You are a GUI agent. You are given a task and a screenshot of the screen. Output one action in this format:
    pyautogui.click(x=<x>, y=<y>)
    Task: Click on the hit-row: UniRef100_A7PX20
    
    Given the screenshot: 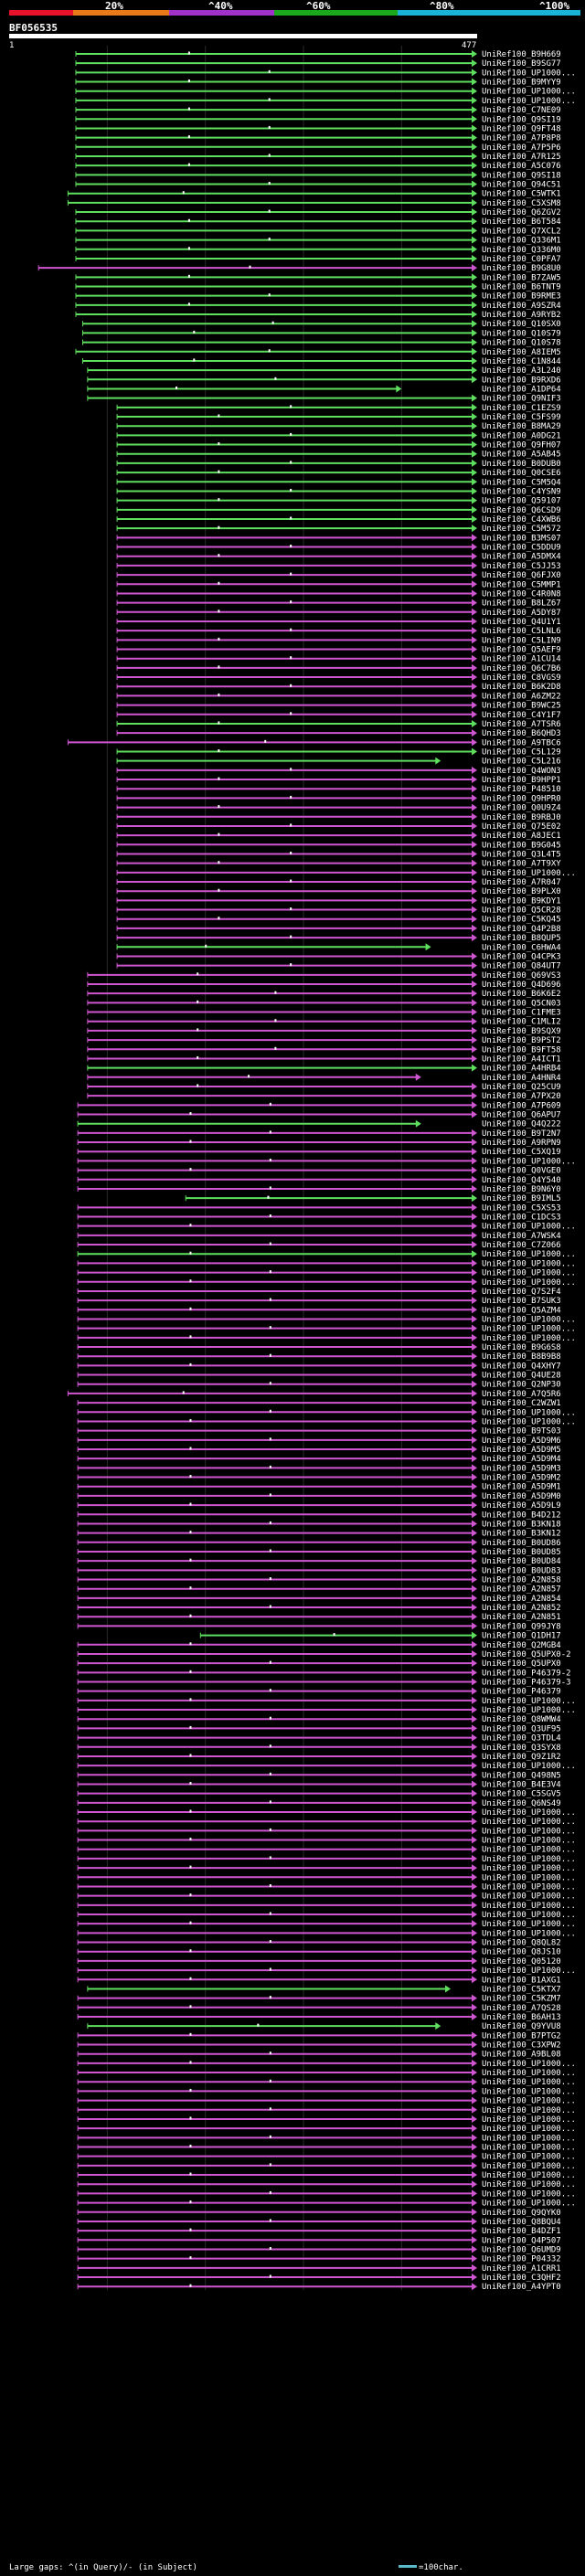 What is the action you would take?
    pyautogui.click(x=324, y=1096)
    